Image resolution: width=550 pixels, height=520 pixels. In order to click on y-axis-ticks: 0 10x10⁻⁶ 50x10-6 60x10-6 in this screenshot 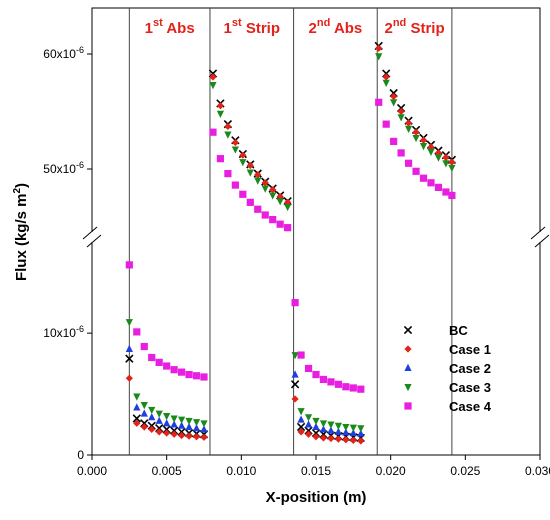, I will do `click(67, 253)`.